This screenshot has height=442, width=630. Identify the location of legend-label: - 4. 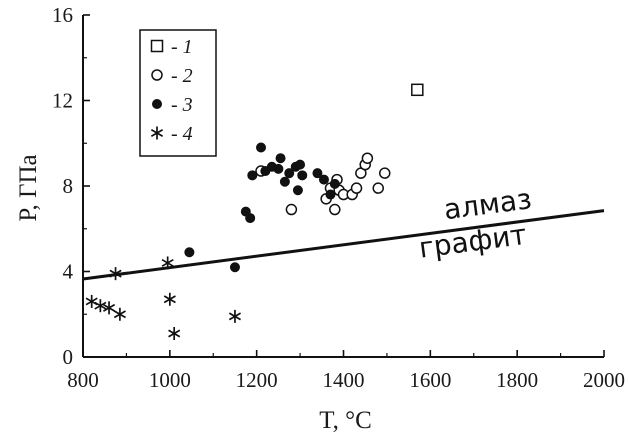
(182, 134).